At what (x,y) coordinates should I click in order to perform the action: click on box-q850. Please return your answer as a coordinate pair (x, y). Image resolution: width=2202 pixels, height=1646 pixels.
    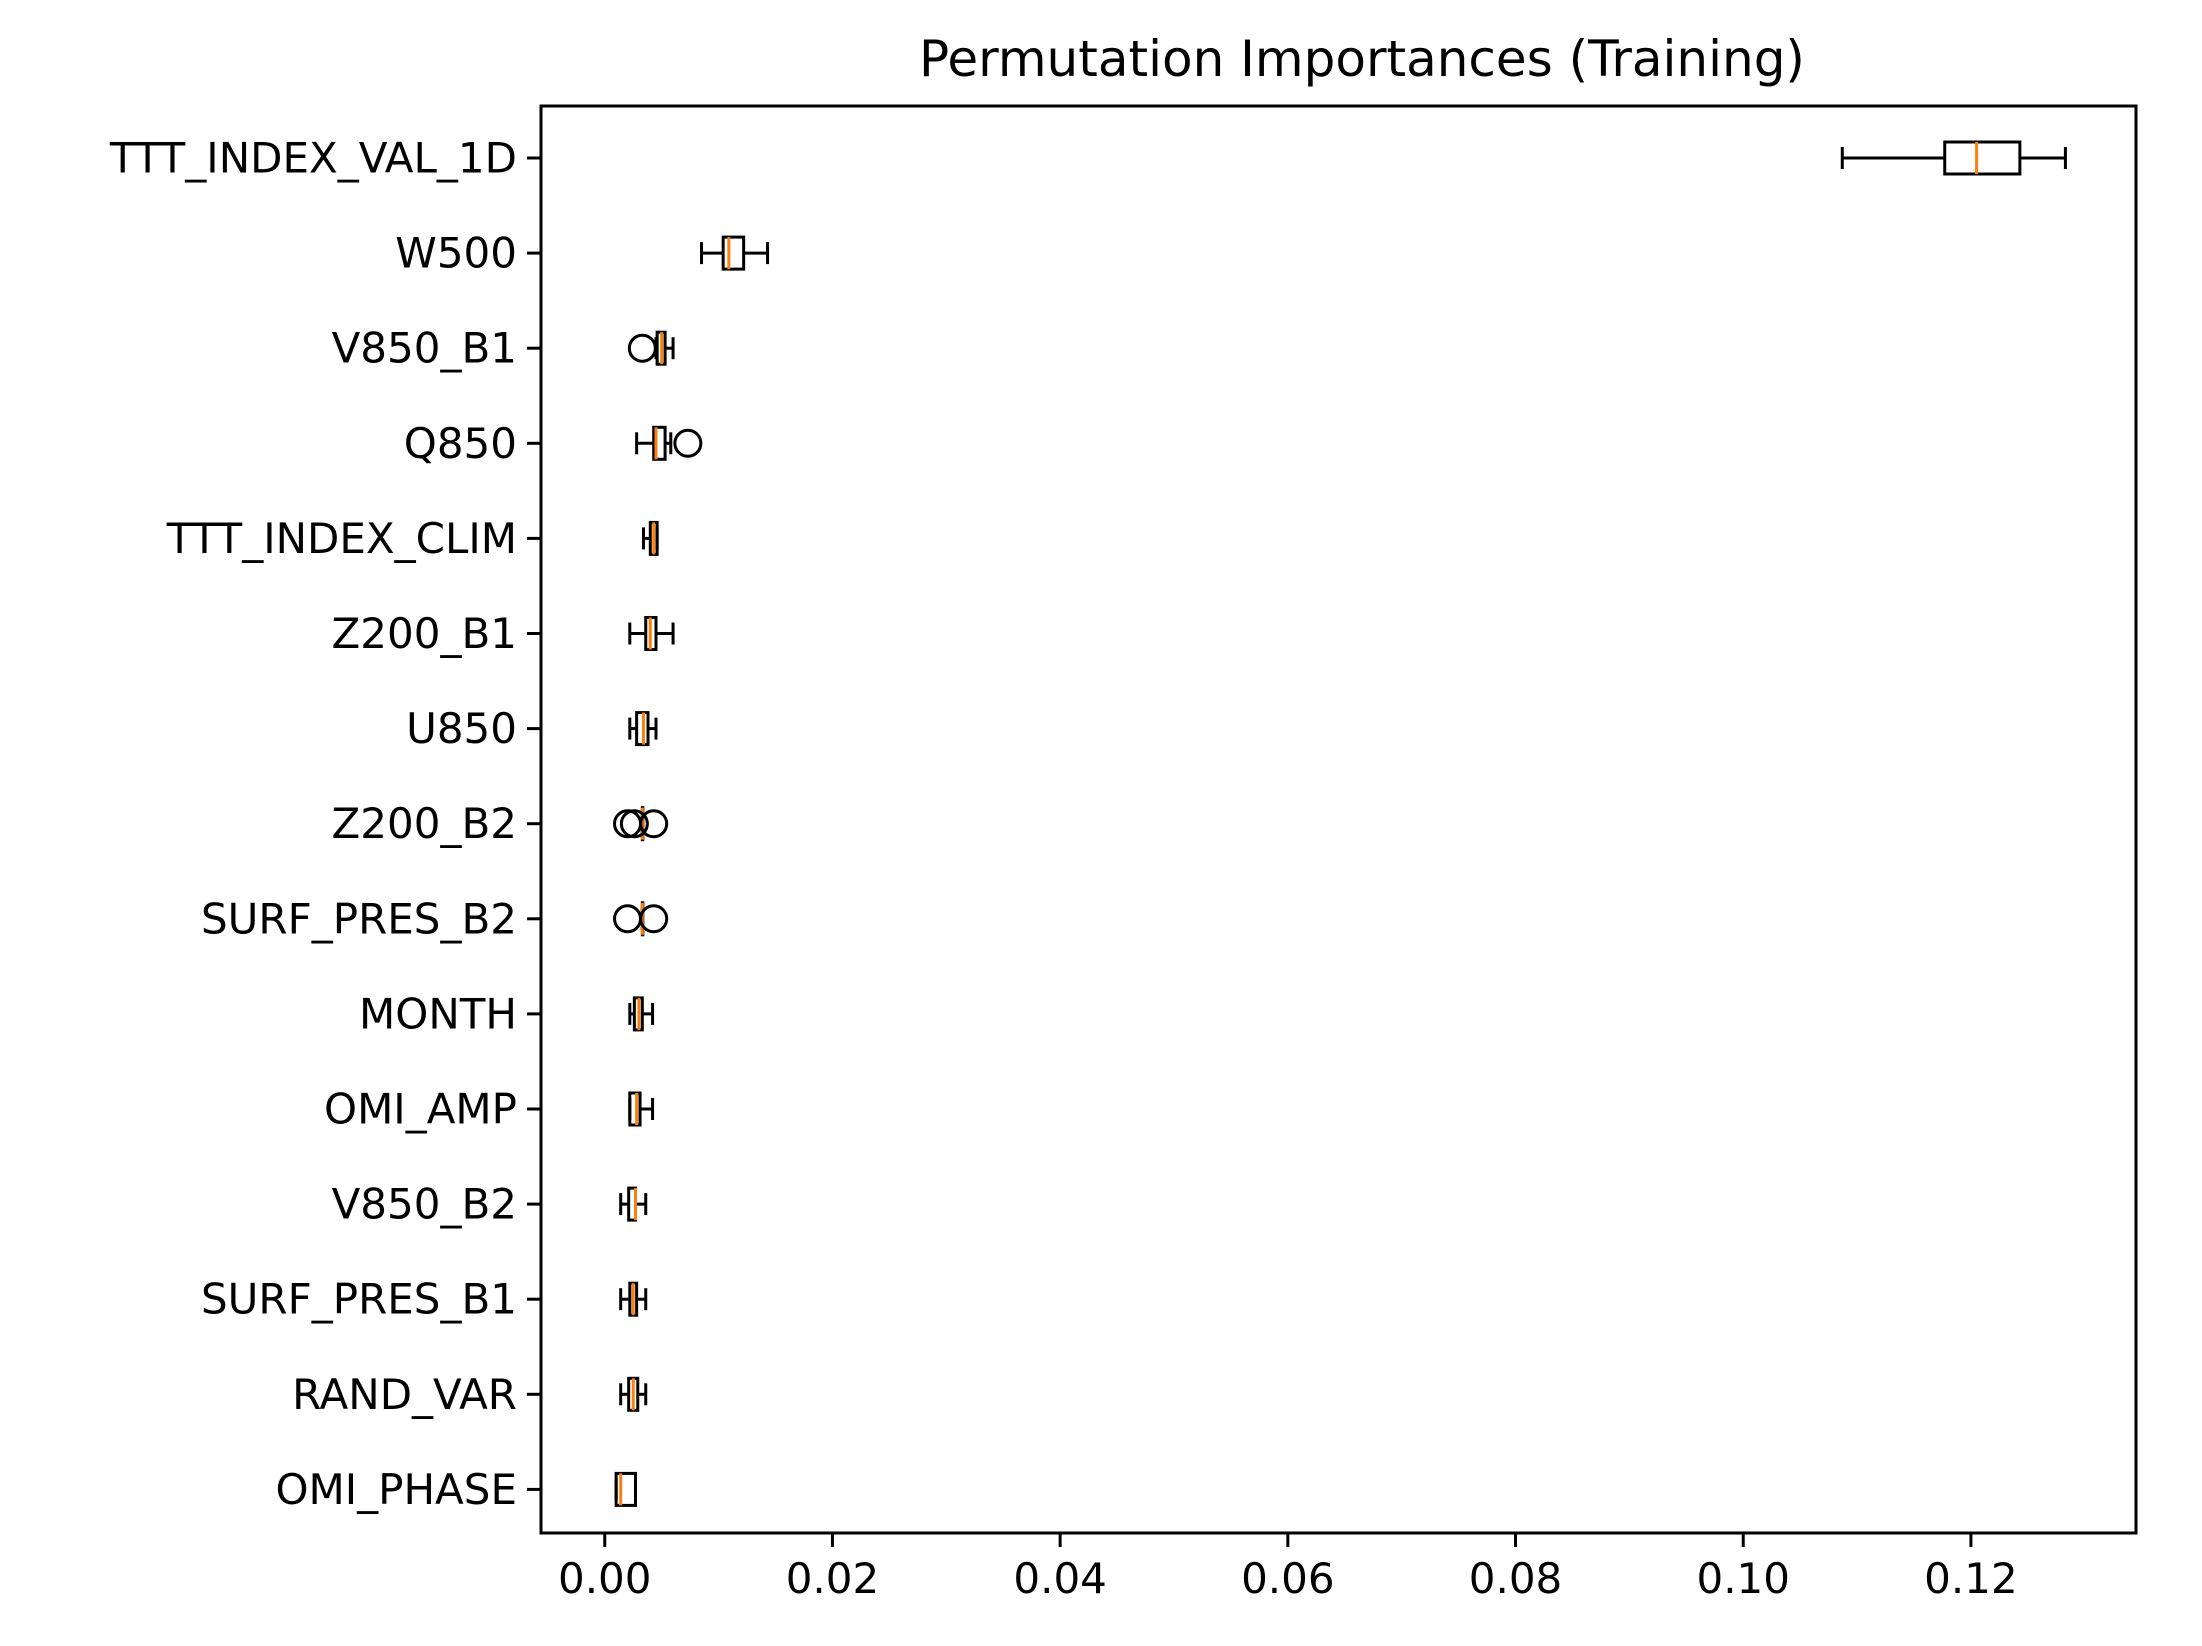
    Looking at the image, I should click on (669, 443).